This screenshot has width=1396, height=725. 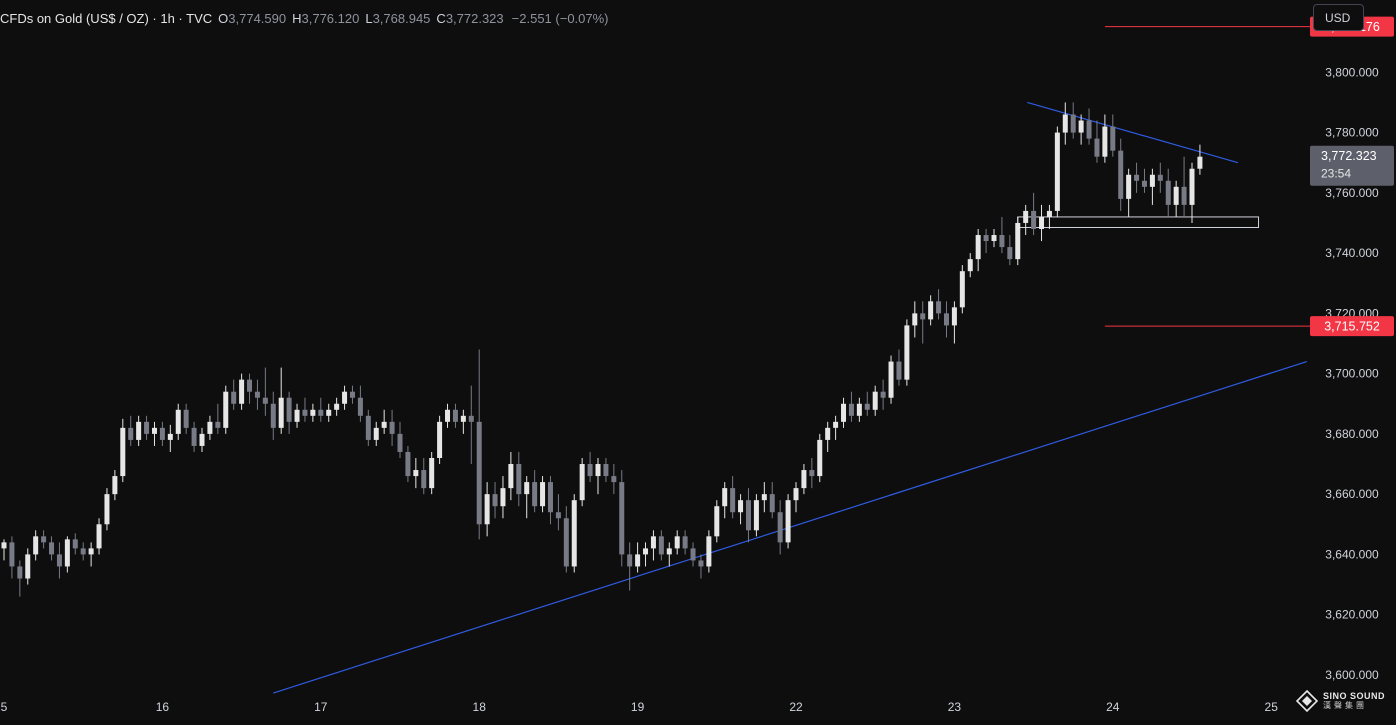 I want to click on y-tick-label: 3,740.000, so click(x=1352, y=253).